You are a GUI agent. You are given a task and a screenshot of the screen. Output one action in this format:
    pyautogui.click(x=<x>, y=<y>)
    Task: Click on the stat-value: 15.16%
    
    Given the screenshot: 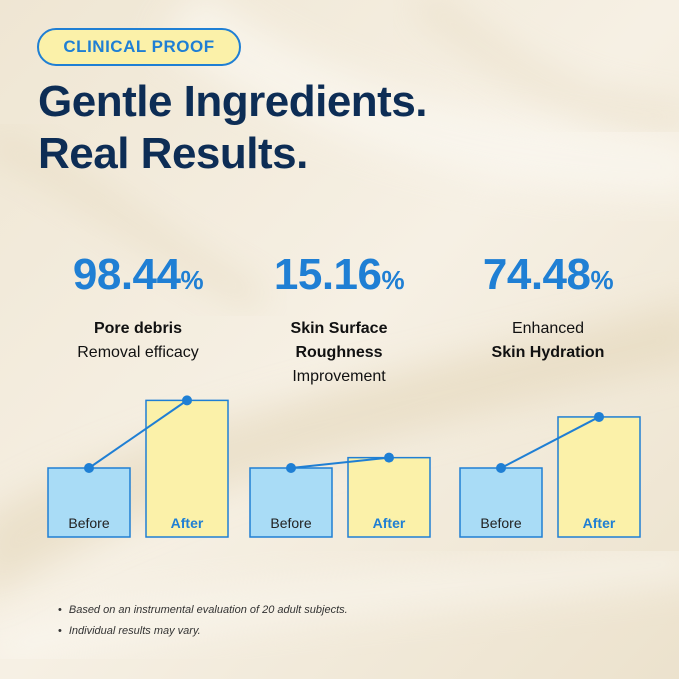 What is the action you would take?
    pyautogui.click(x=339, y=277)
    